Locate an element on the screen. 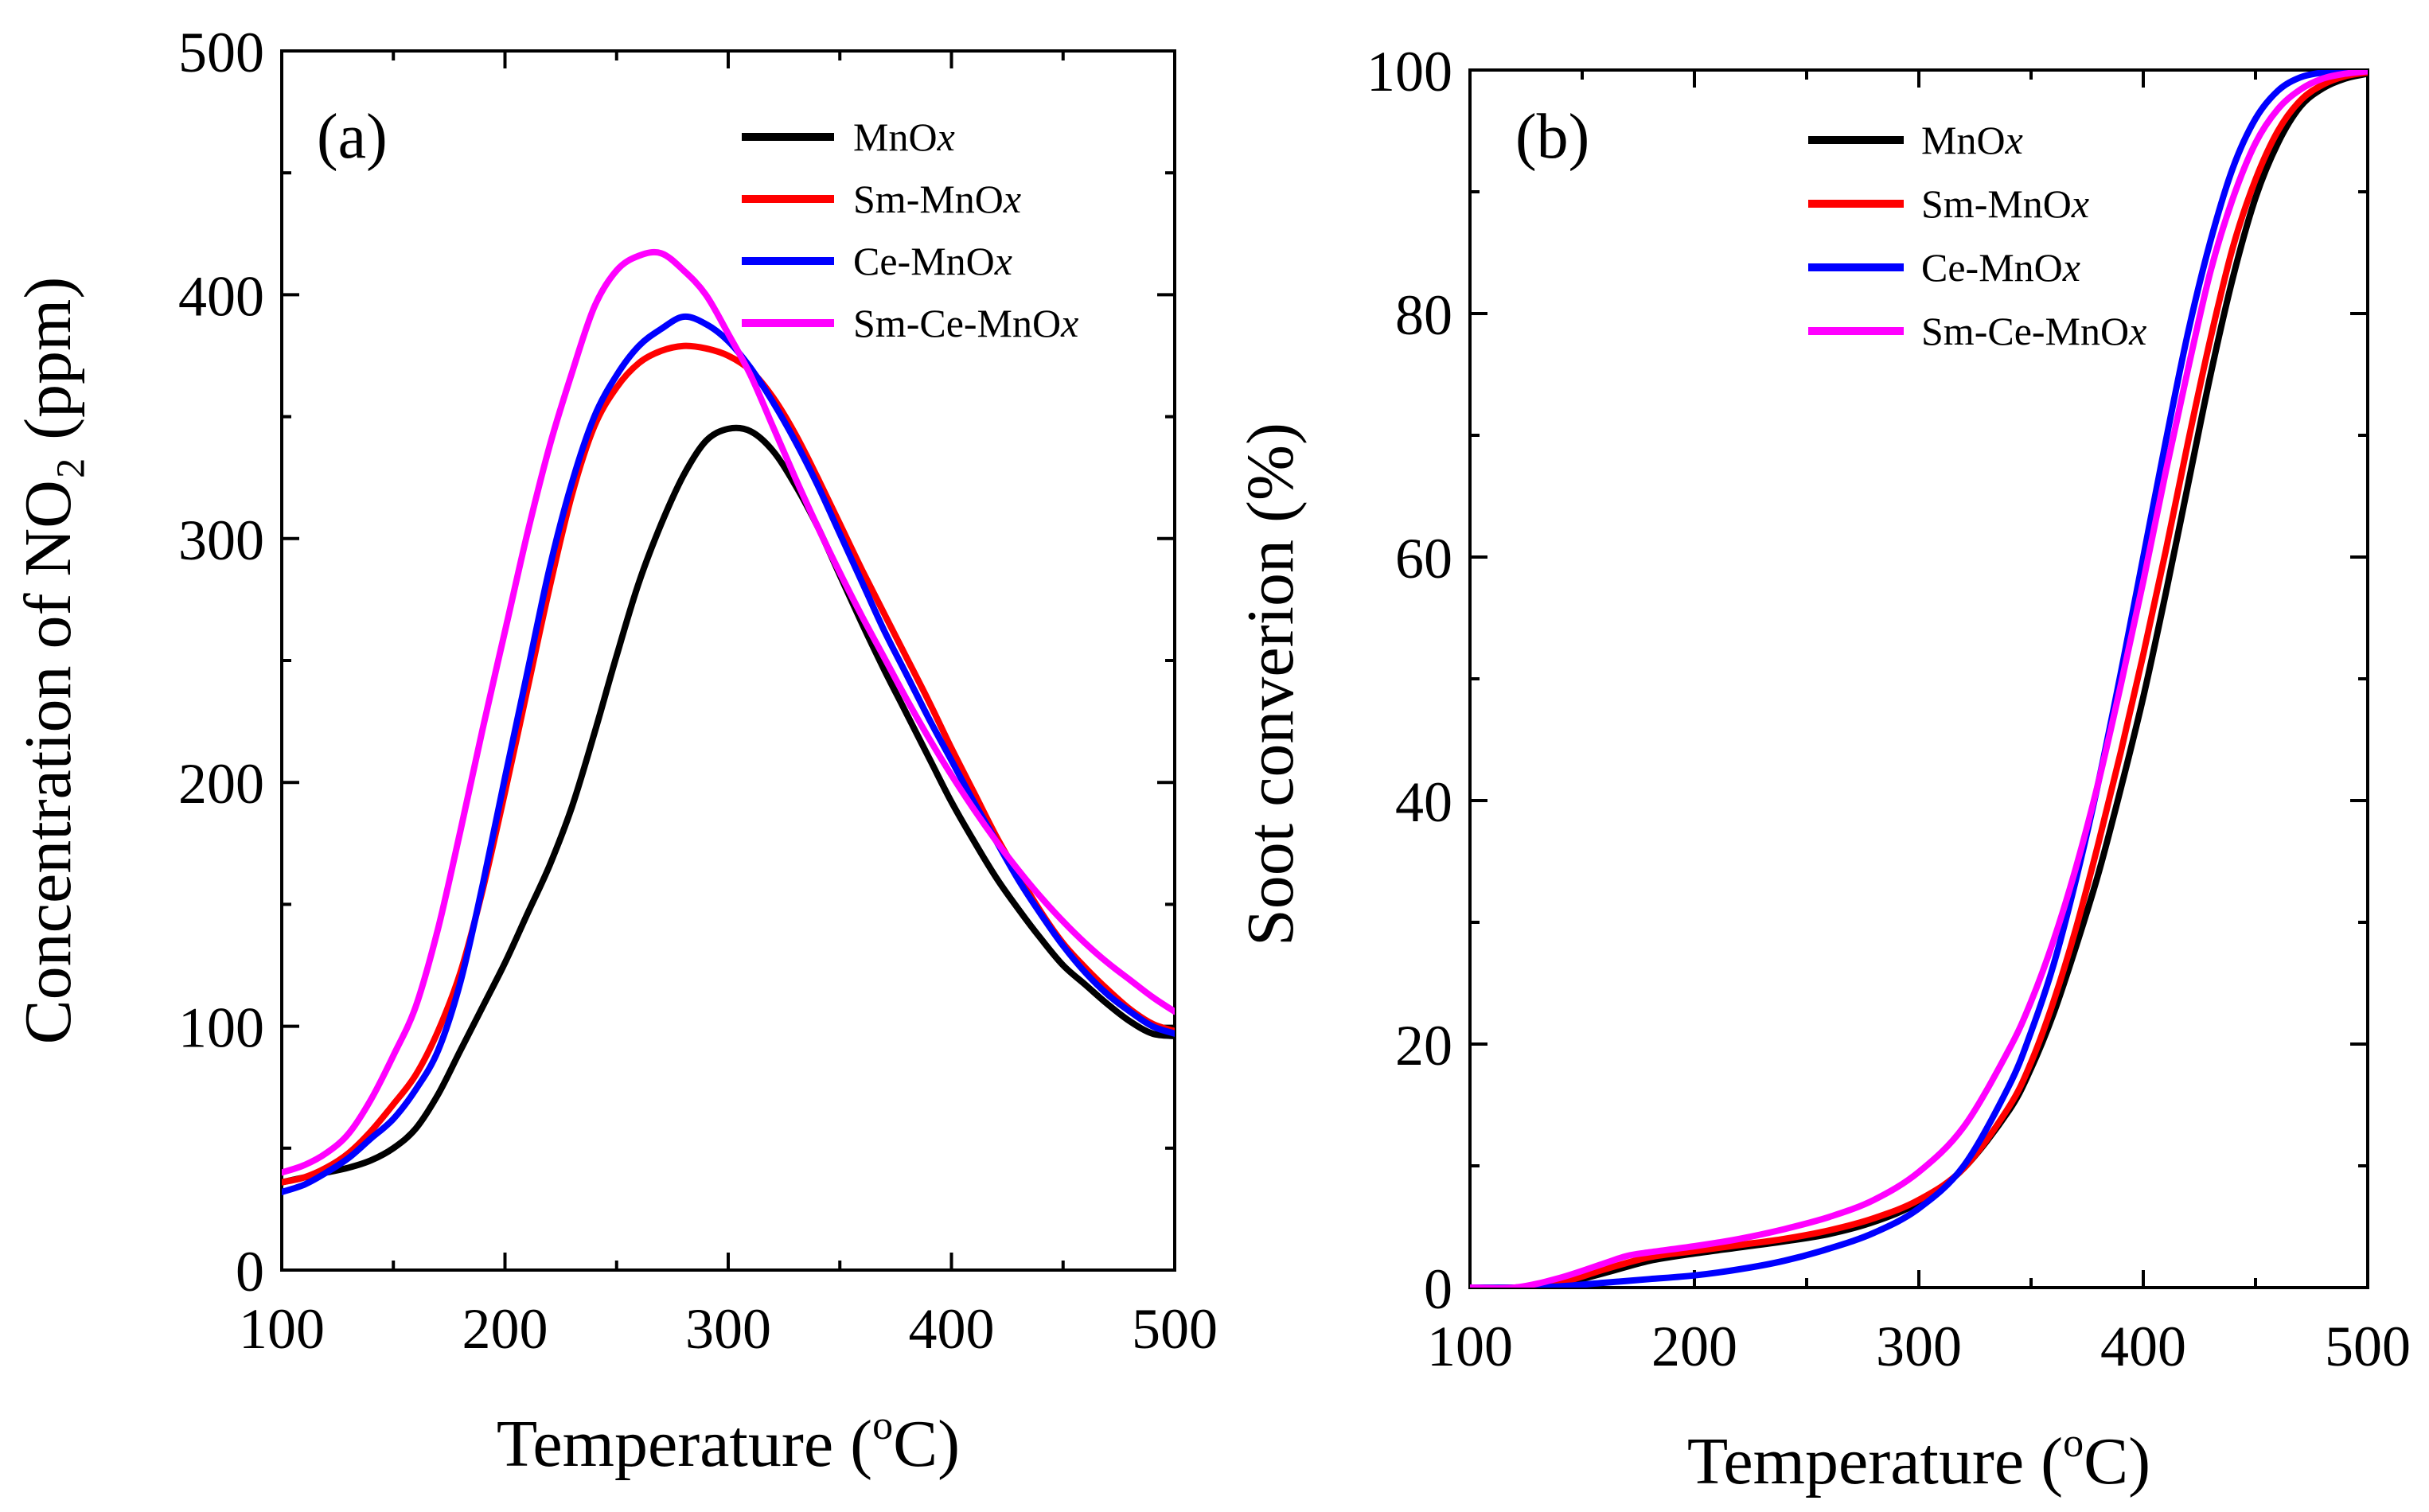  panel-label: (a) is located at coordinates (352, 137).